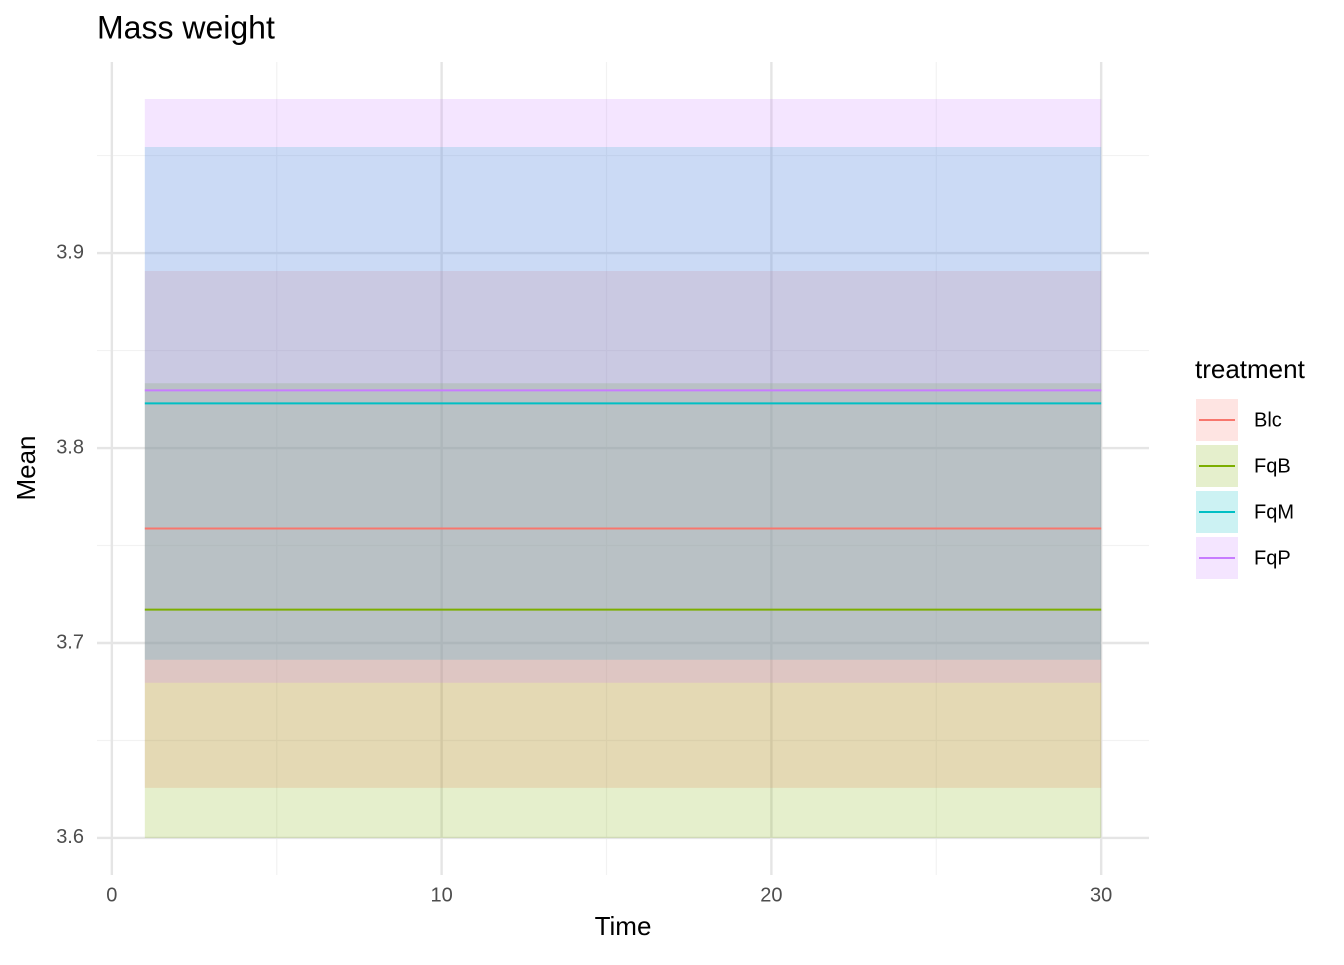 This screenshot has height=965, width=1344. Describe the element at coordinates (1268, 420) in the screenshot. I see `legend-label: Blc` at that location.